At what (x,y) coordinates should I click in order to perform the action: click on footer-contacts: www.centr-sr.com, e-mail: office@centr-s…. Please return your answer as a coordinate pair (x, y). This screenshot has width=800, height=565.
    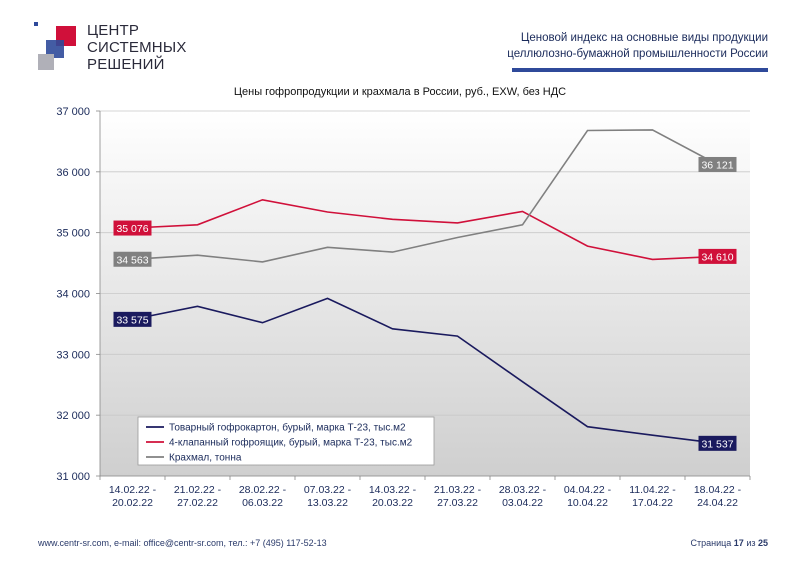
    Looking at the image, I should click on (182, 543).